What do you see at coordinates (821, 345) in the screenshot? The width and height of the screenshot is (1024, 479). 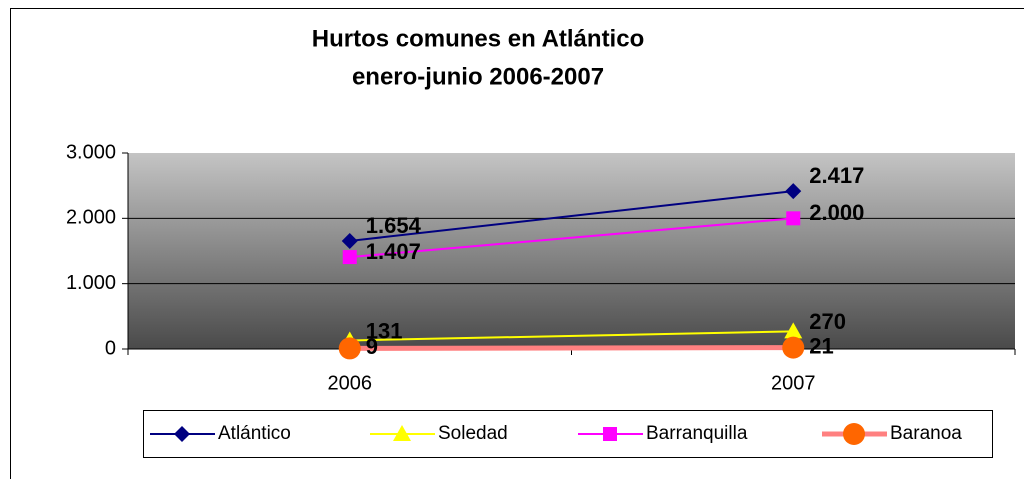 I see `data-label: 21` at bounding box center [821, 345].